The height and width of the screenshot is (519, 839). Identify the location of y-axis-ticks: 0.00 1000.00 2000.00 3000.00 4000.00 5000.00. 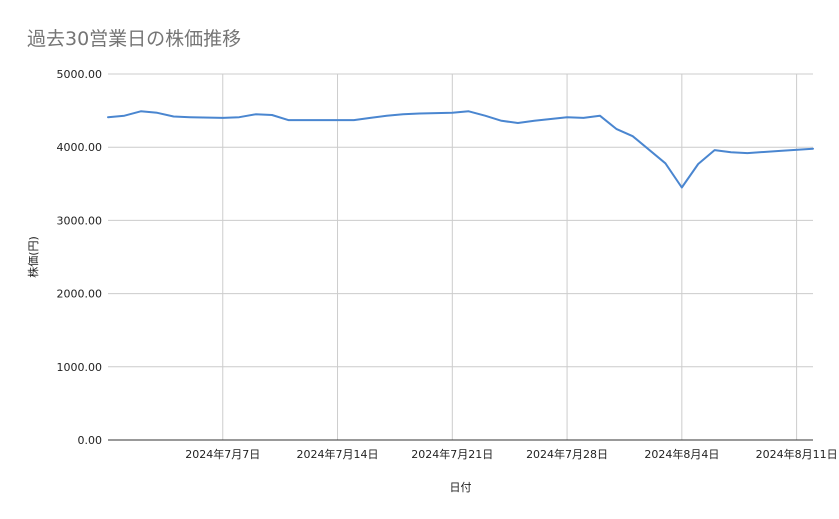
(80, 257).